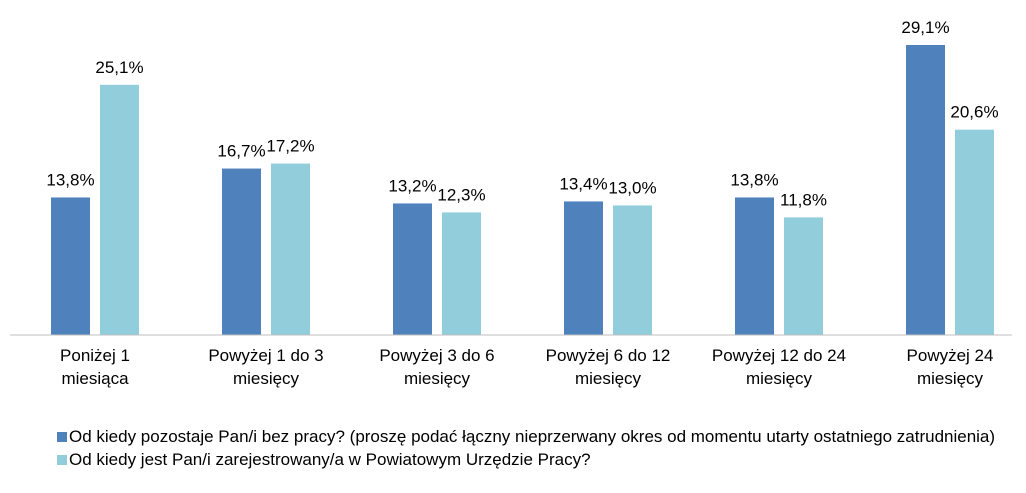 The image size is (1026, 493). Describe the element at coordinates (925, 27) in the screenshot. I see `data-label: 29,1%` at that location.